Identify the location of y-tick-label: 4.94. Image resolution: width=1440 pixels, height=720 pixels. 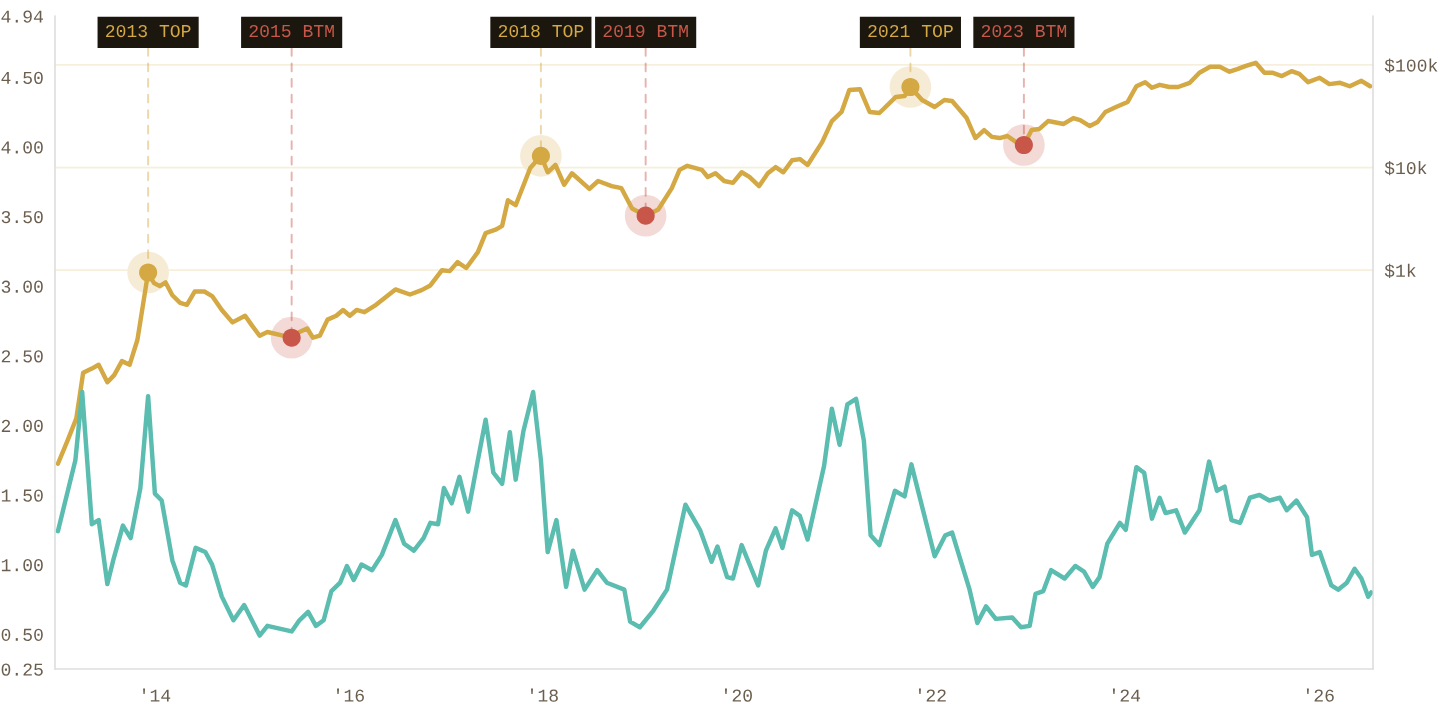
(22, 16).